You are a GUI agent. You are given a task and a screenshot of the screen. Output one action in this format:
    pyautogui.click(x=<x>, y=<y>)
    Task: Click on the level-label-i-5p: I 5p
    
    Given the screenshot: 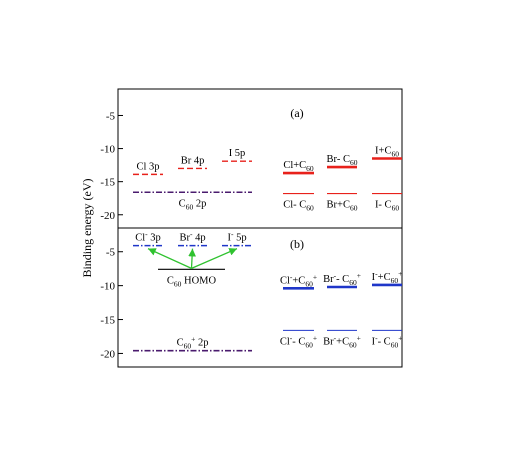 What is the action you would take?
    pyautogui.click(x=237, y=153)
    